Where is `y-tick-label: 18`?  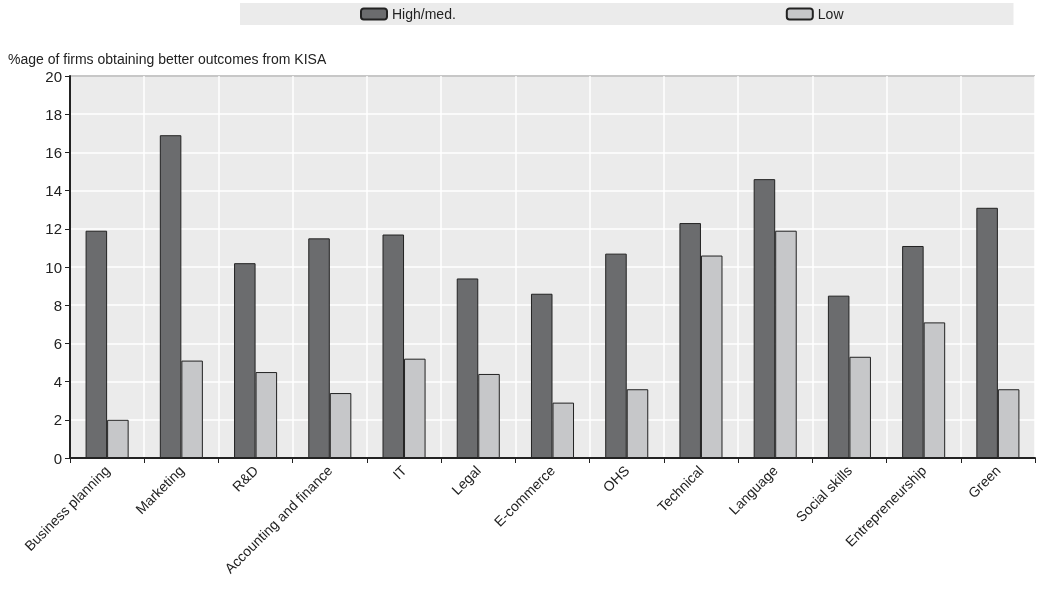
y-tick-label: 18 is located at coordinates (53, 114).